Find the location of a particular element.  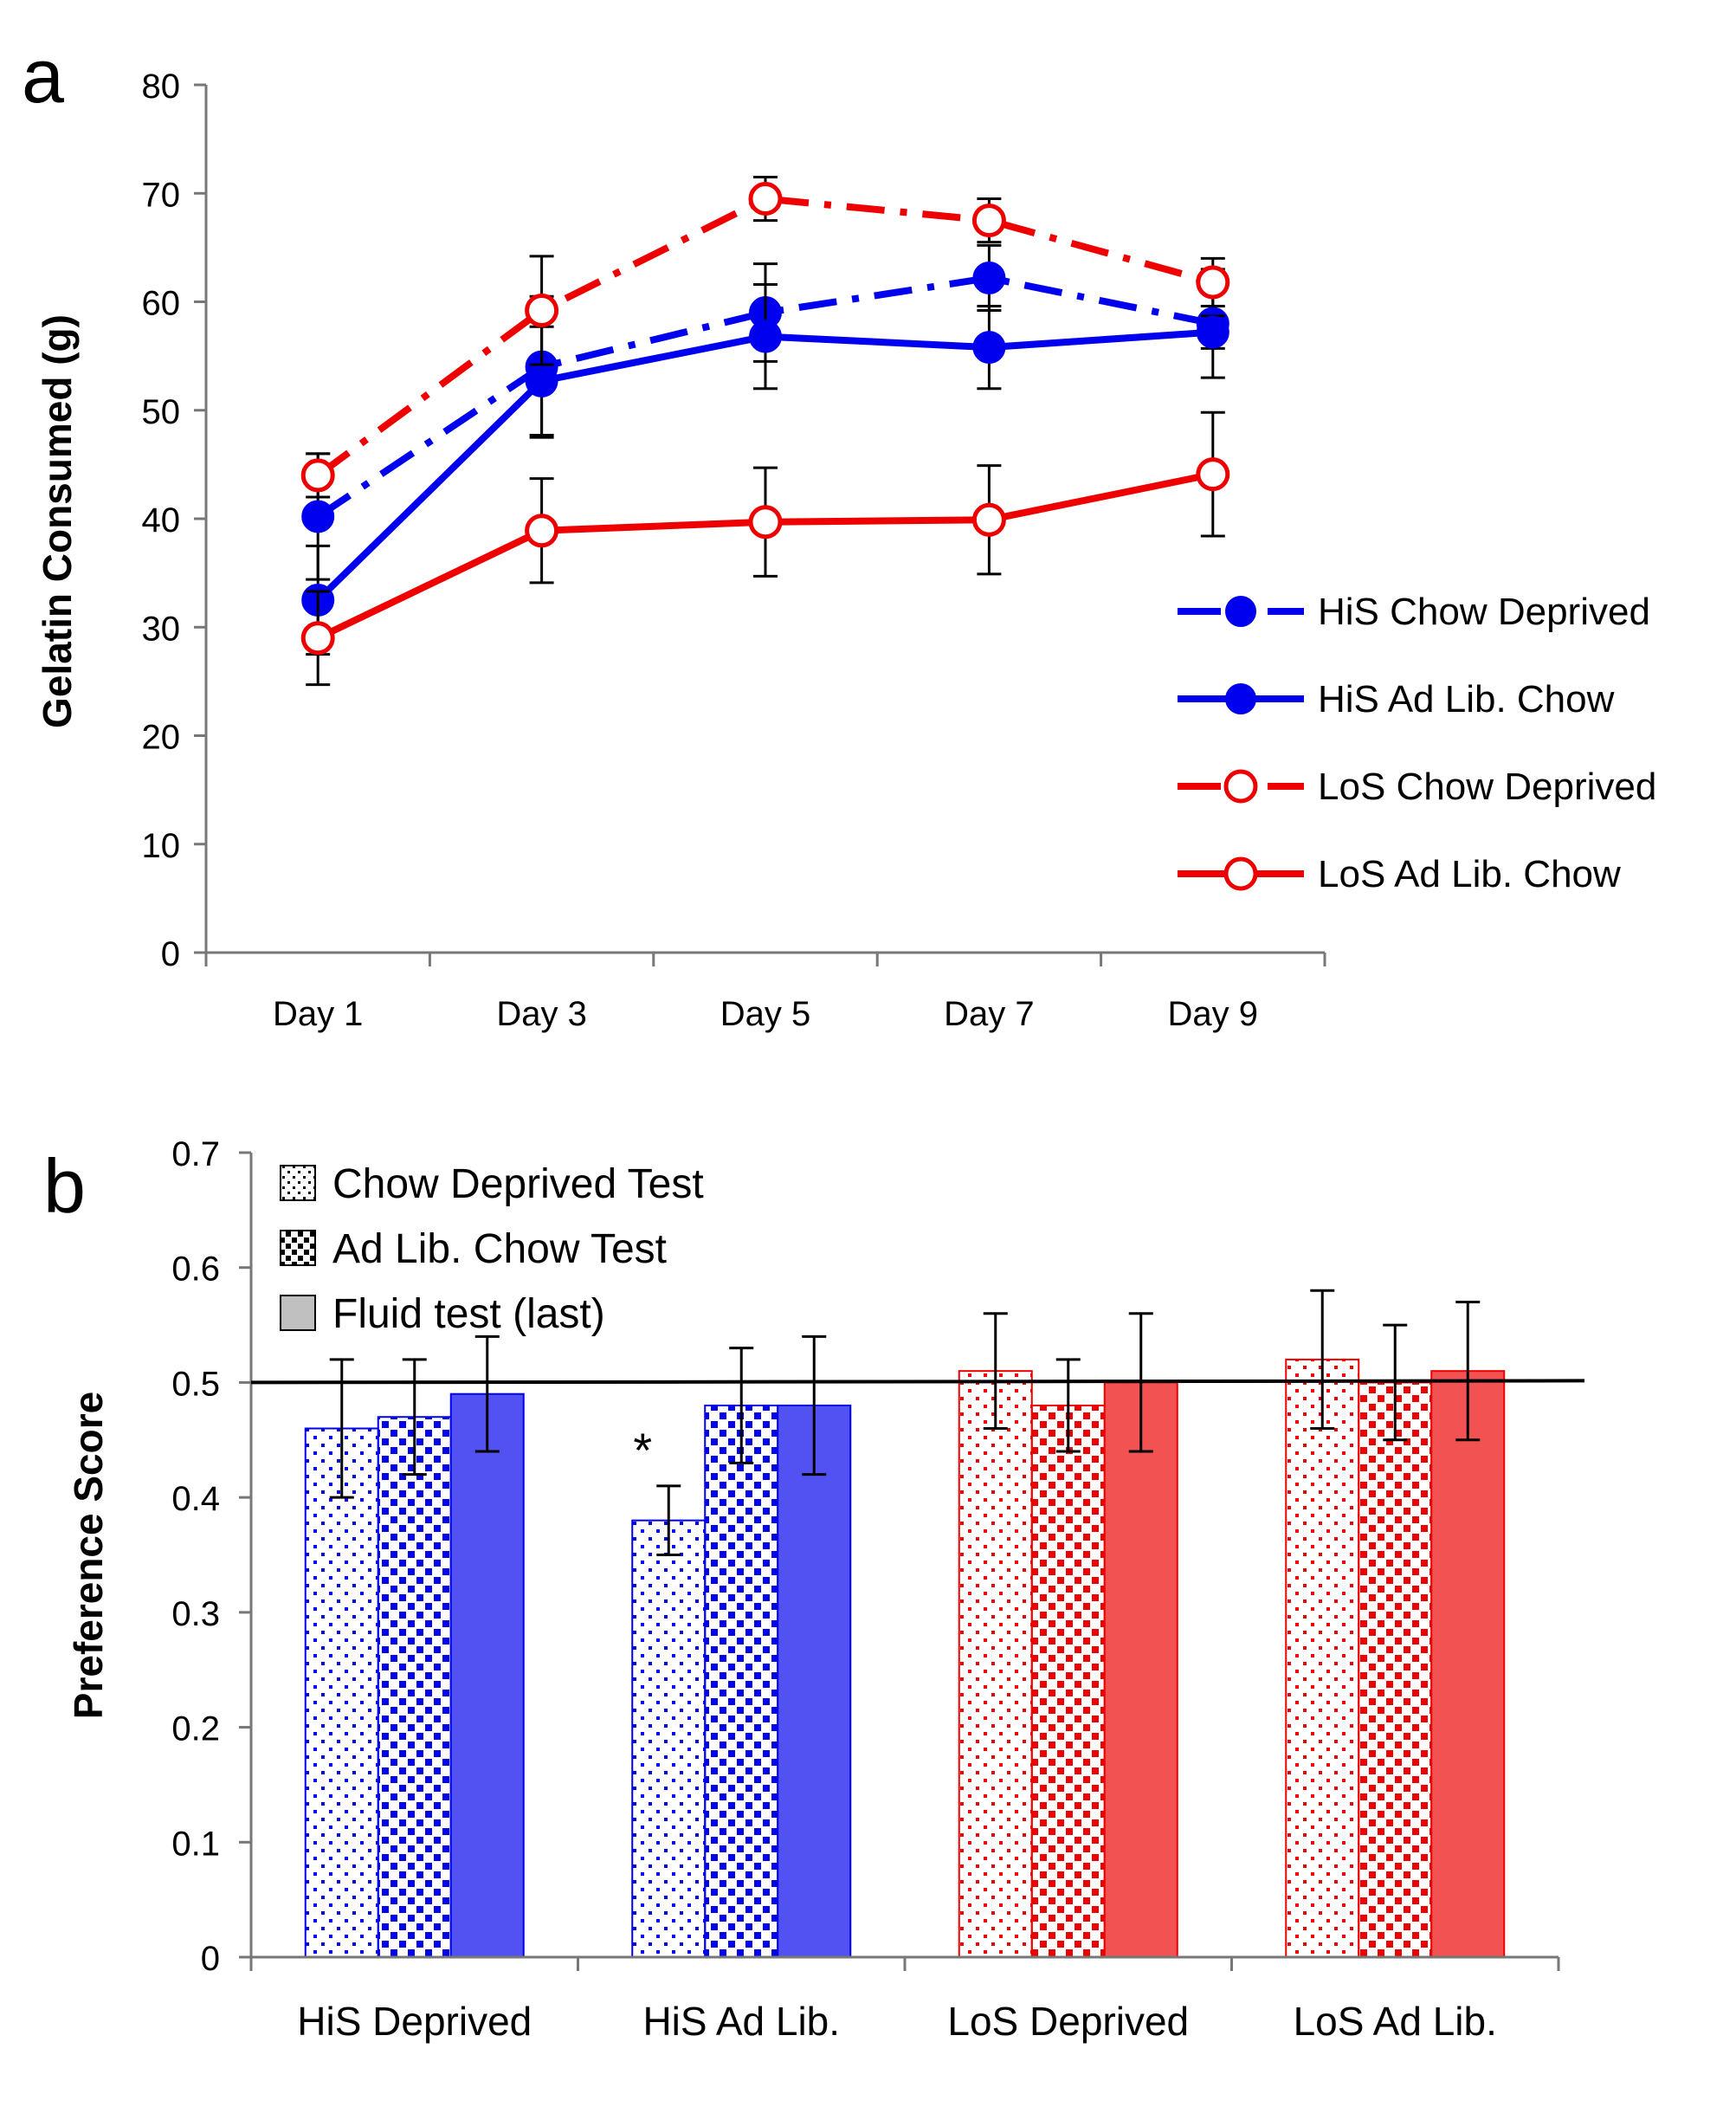

panel-a-y-tick-label: 70 is located at coordinates (161, 195).